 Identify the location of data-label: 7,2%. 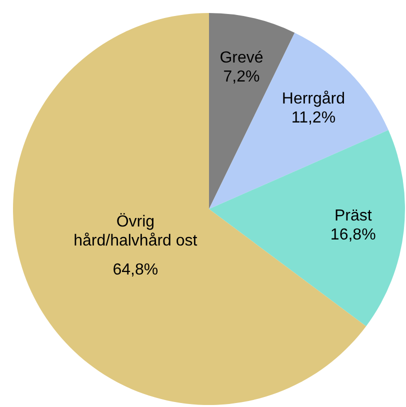
(241, 77).